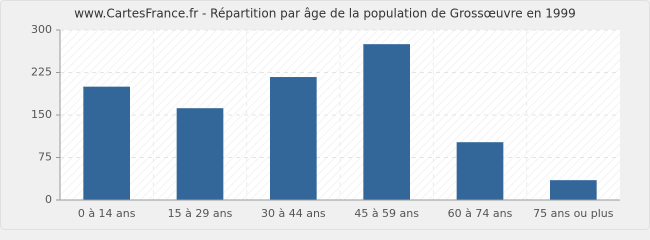  Describe the element at coordinates (293, 213) in the screenshot. I see `x-tick-label: 30 à 44 ans` at that location.